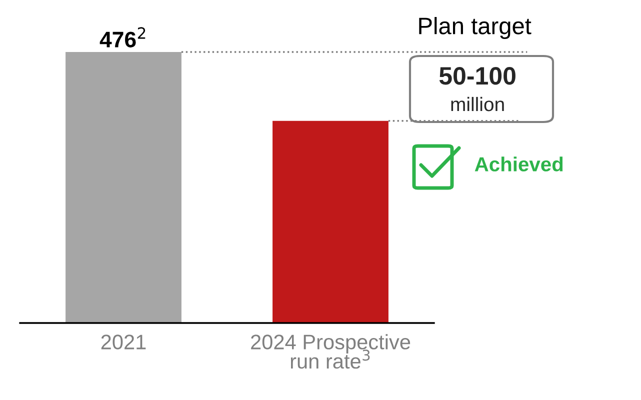 This screenshot has width=641, height=400. Describe the element at coordinates (330, 351) in the screenshot. I see `x-tick-label: 2024 Prospective run rate$^{3}$` at that location.